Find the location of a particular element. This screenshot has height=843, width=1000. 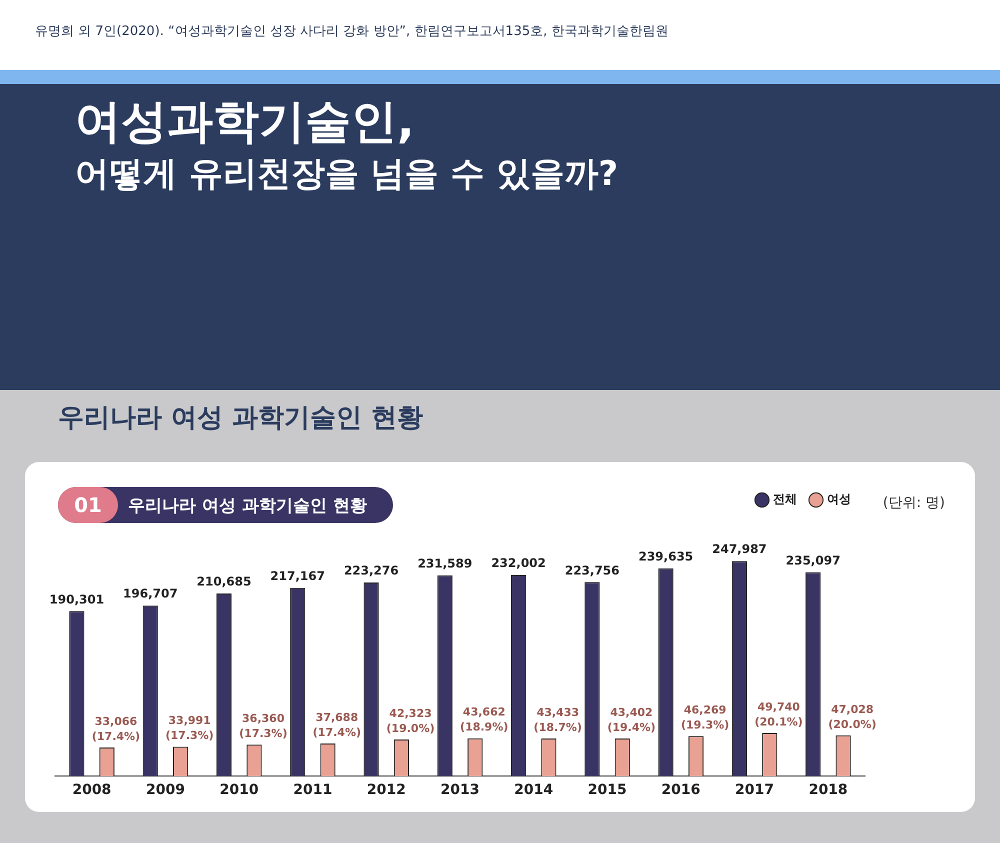

data-label: 42,323 (19.0%) is located at coordinates (410, 720).